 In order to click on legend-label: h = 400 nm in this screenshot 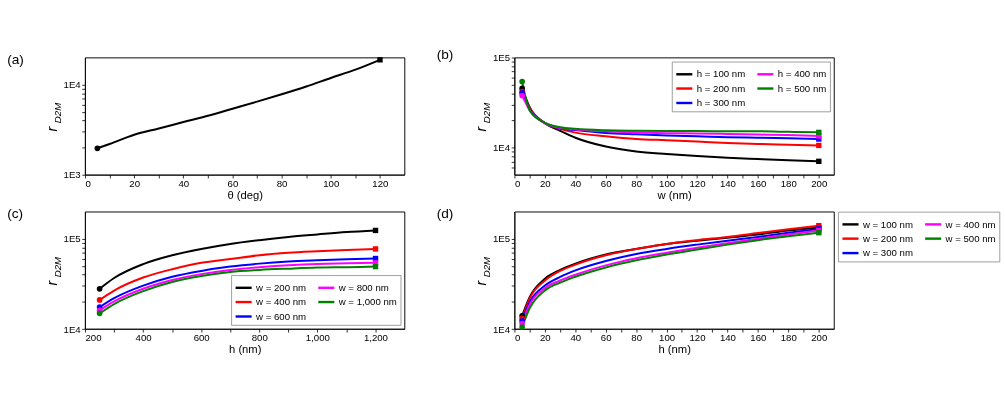, I will do `click(802, 74)`.